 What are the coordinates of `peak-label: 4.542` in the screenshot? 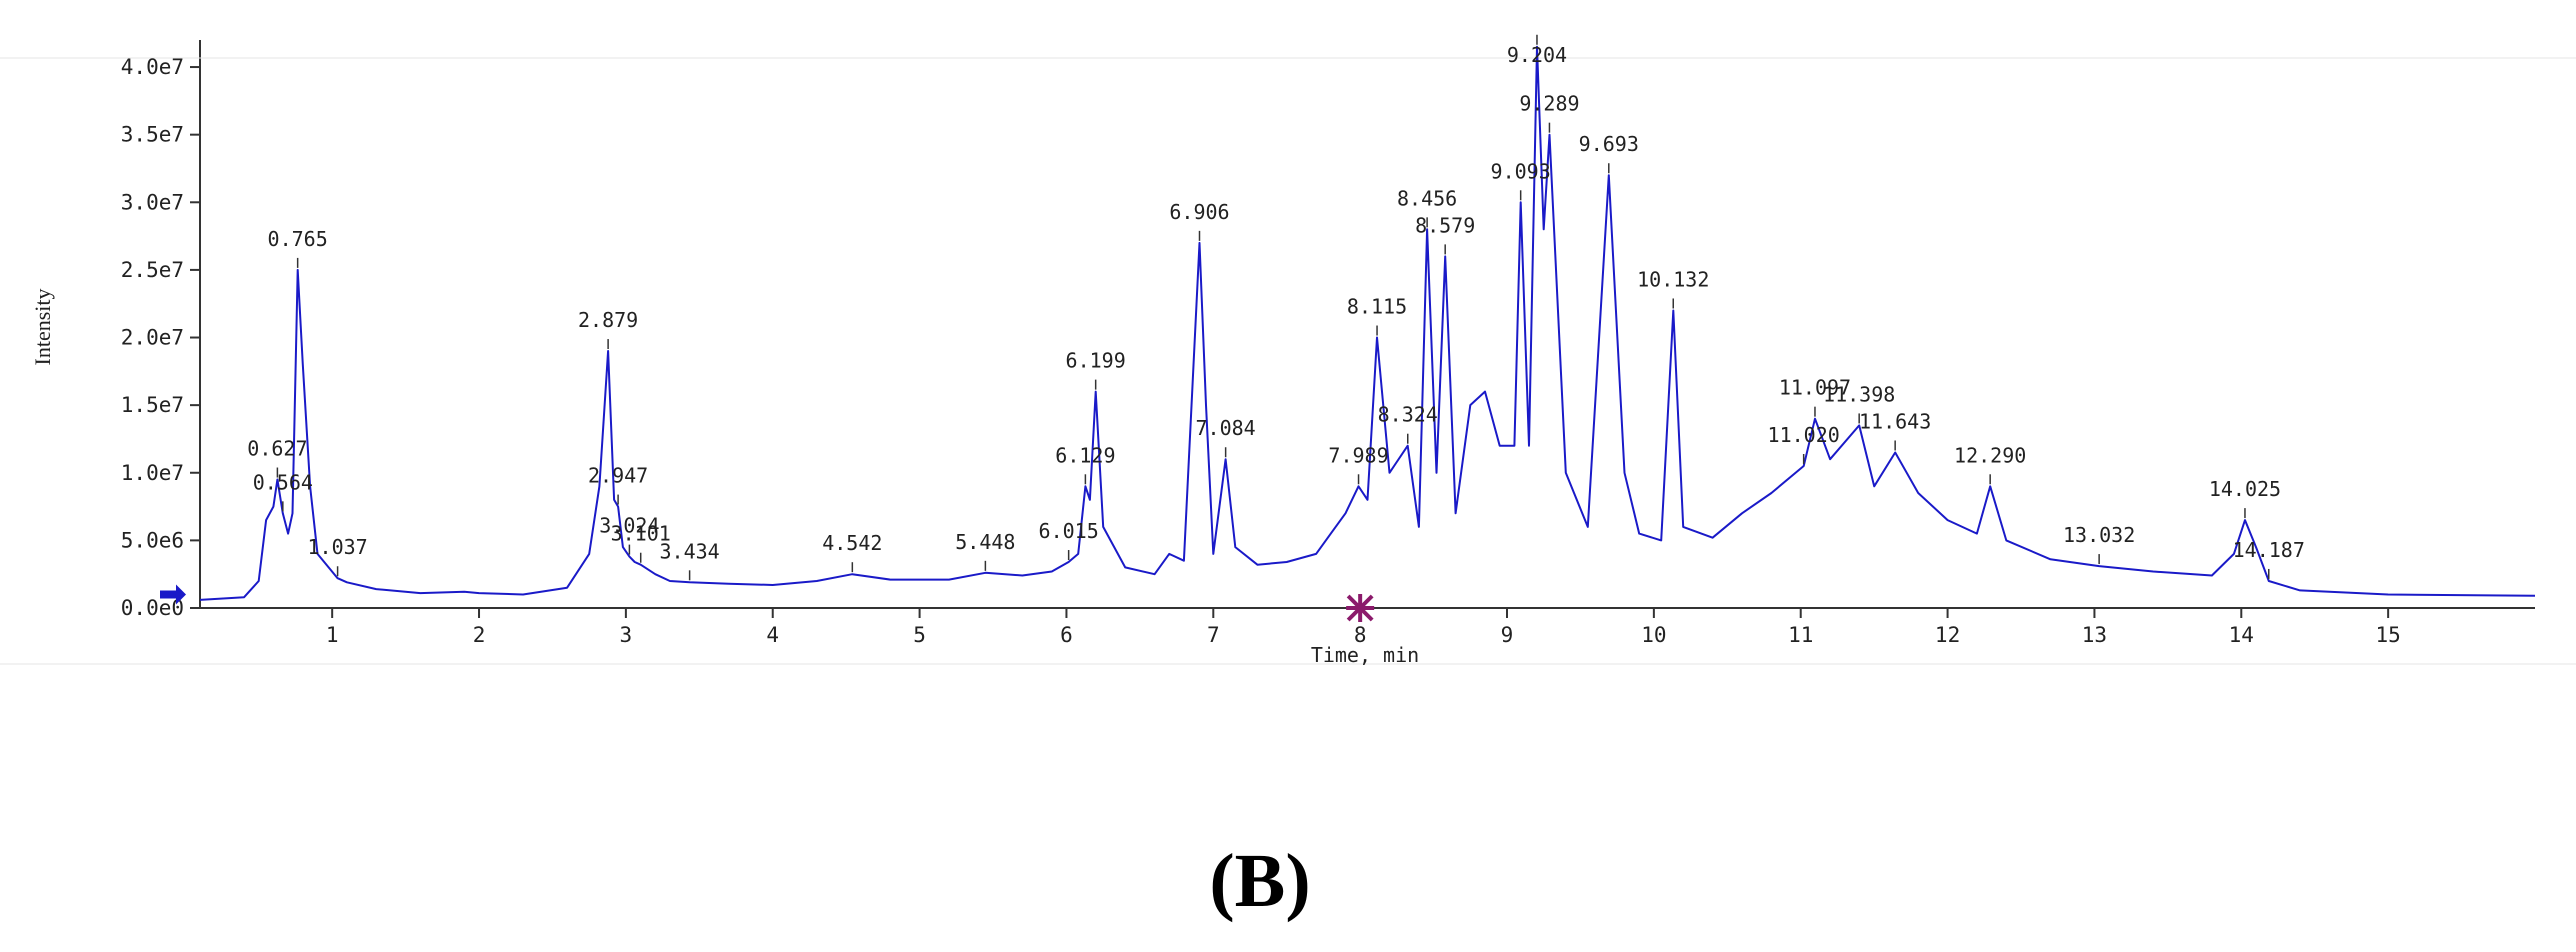 It's located at (852, 543).